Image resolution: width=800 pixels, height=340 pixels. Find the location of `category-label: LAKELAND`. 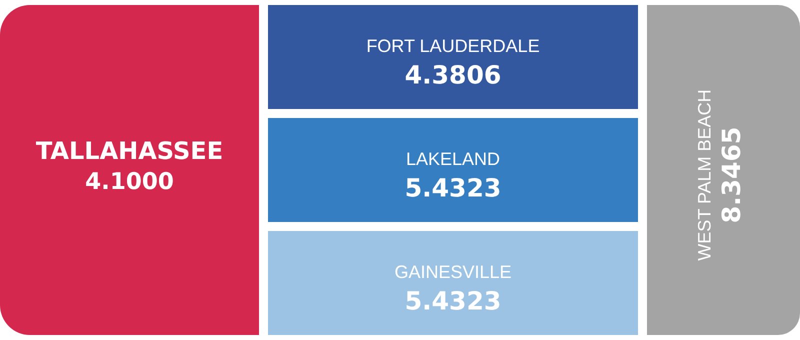

category-label: LAKELAND is located at coordinates (453, 158).